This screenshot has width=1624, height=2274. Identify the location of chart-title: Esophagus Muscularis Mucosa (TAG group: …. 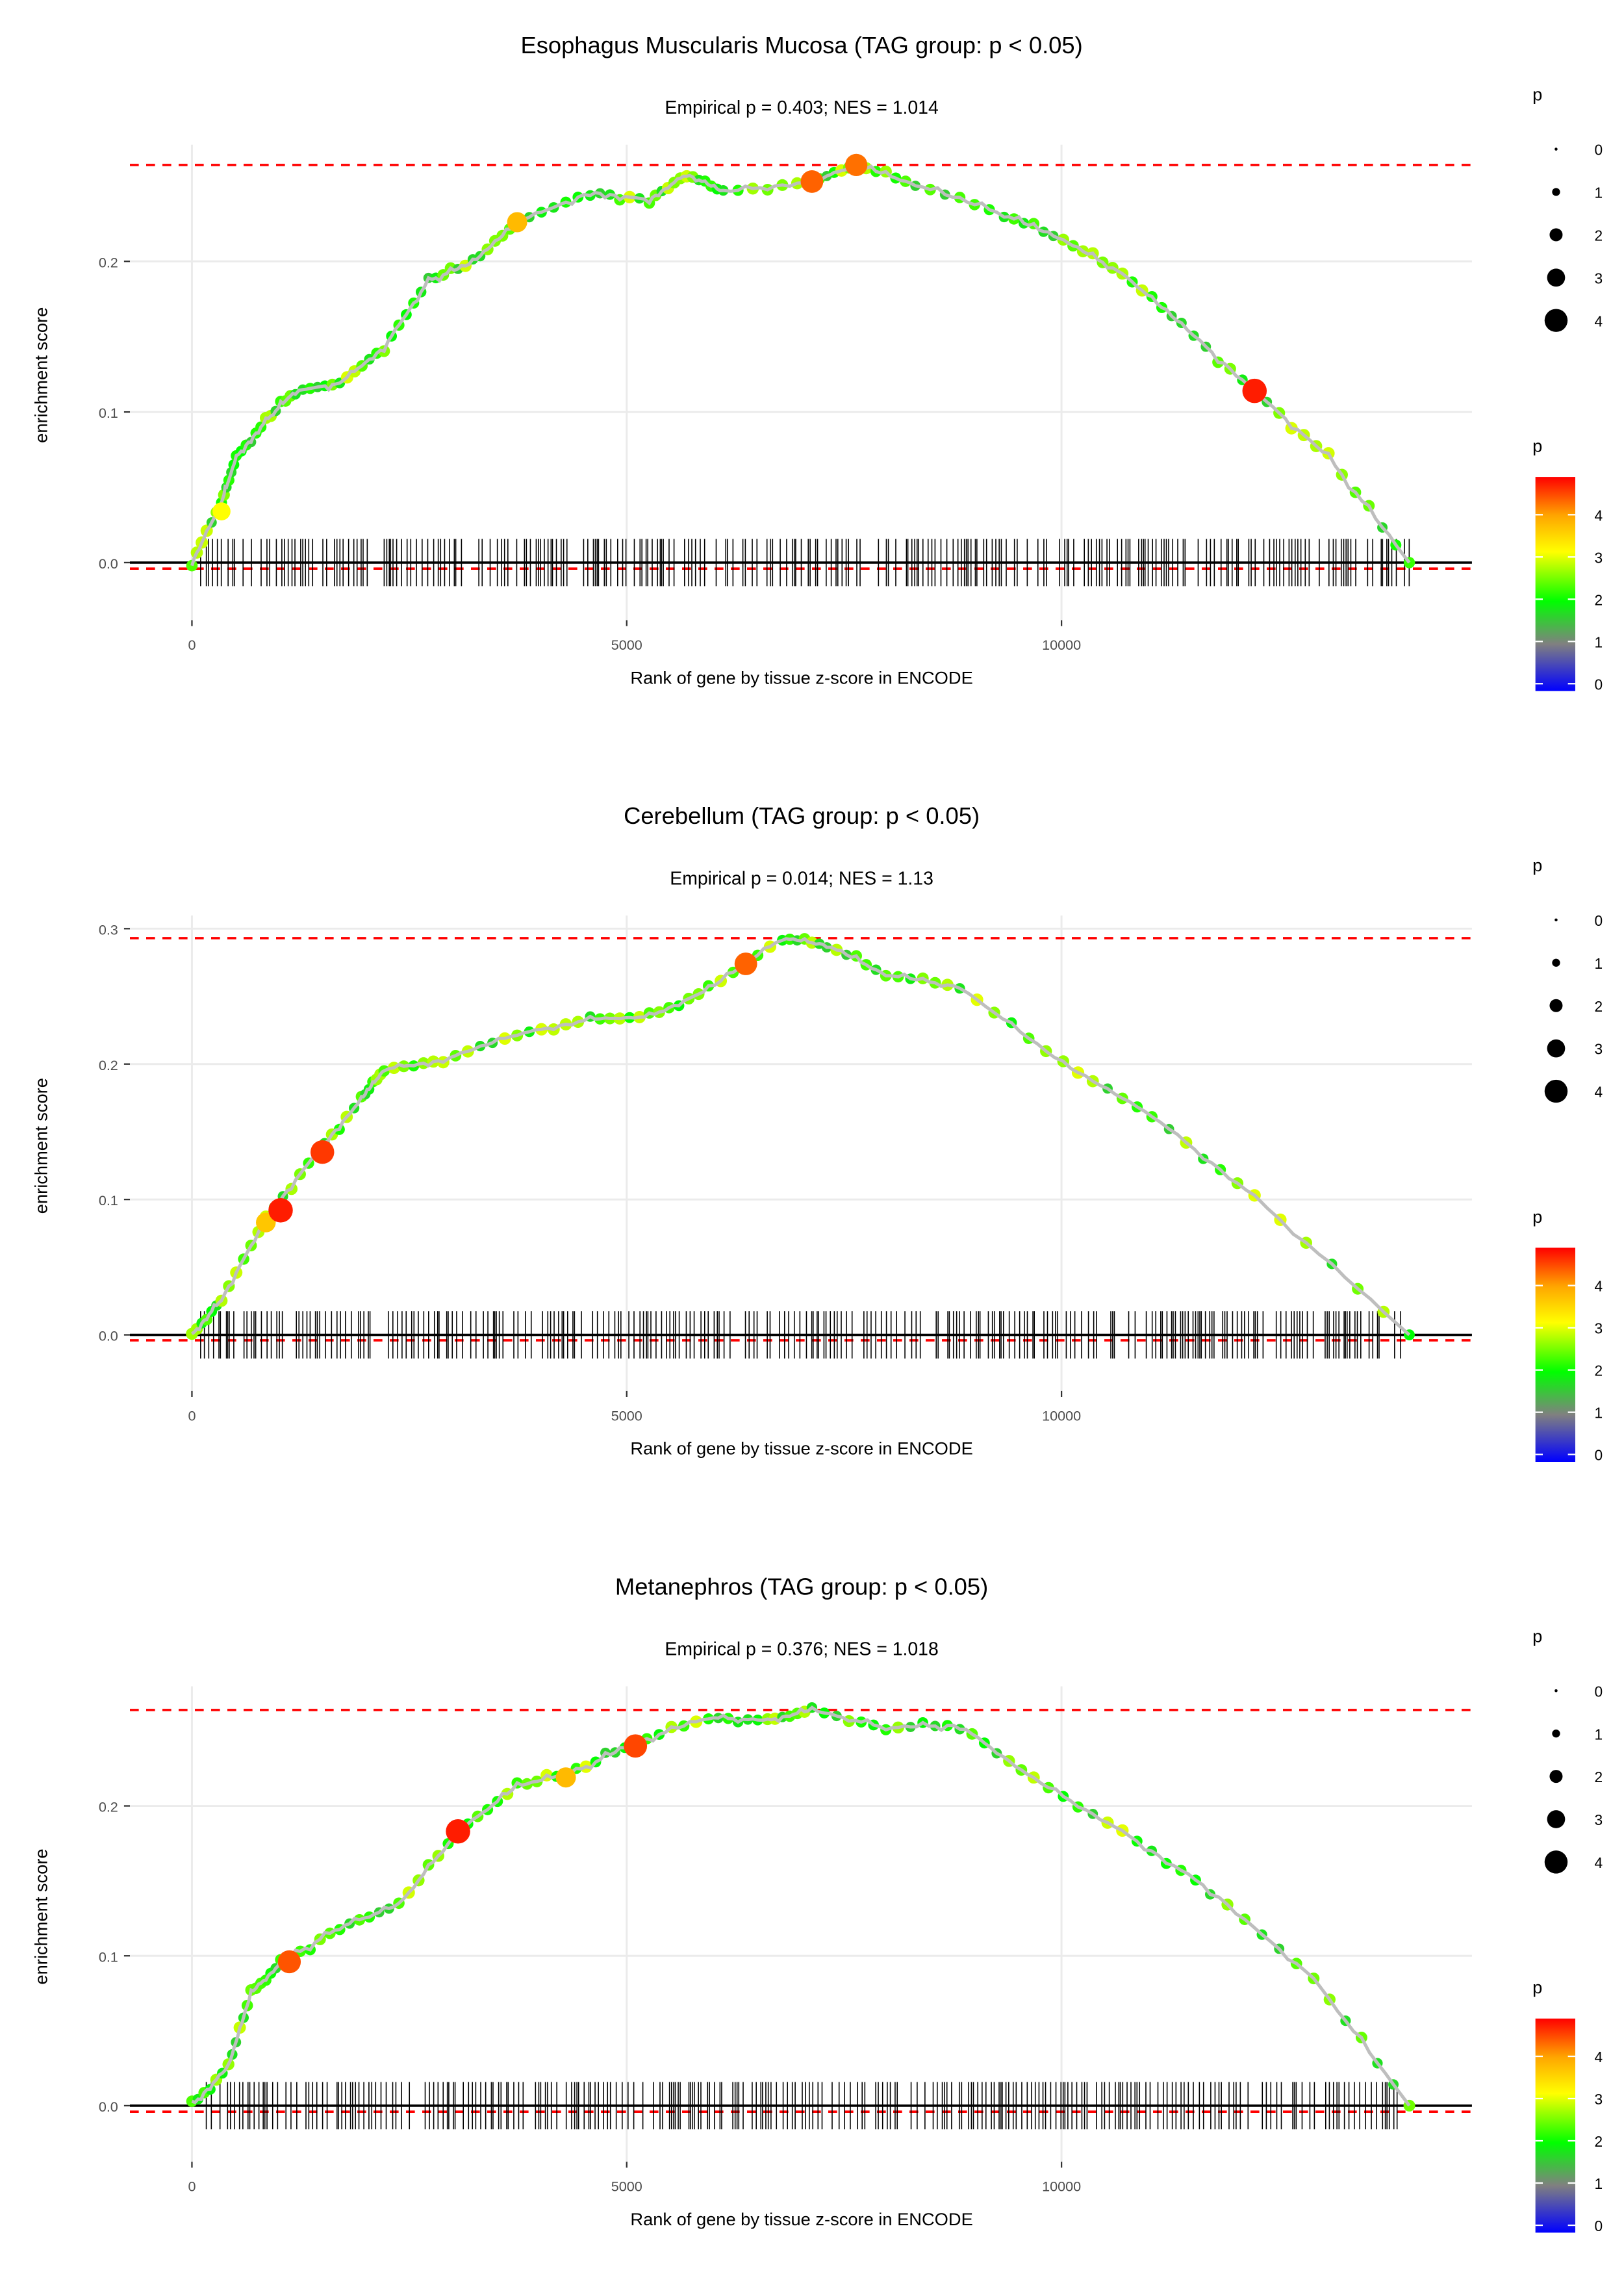
(801, 45).